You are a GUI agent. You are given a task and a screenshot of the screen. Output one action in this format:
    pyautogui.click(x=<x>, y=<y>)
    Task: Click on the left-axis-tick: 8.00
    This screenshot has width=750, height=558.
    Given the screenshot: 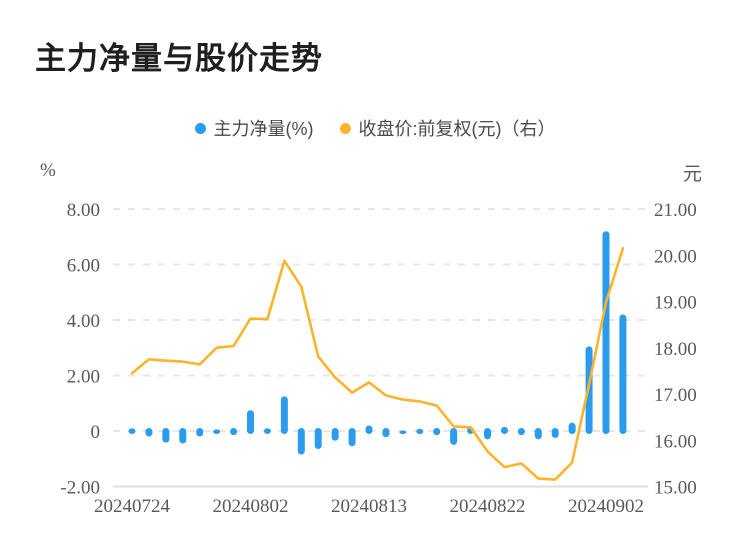 What is the action you would take?
    pyautogui.click(x=83, y=210)
    